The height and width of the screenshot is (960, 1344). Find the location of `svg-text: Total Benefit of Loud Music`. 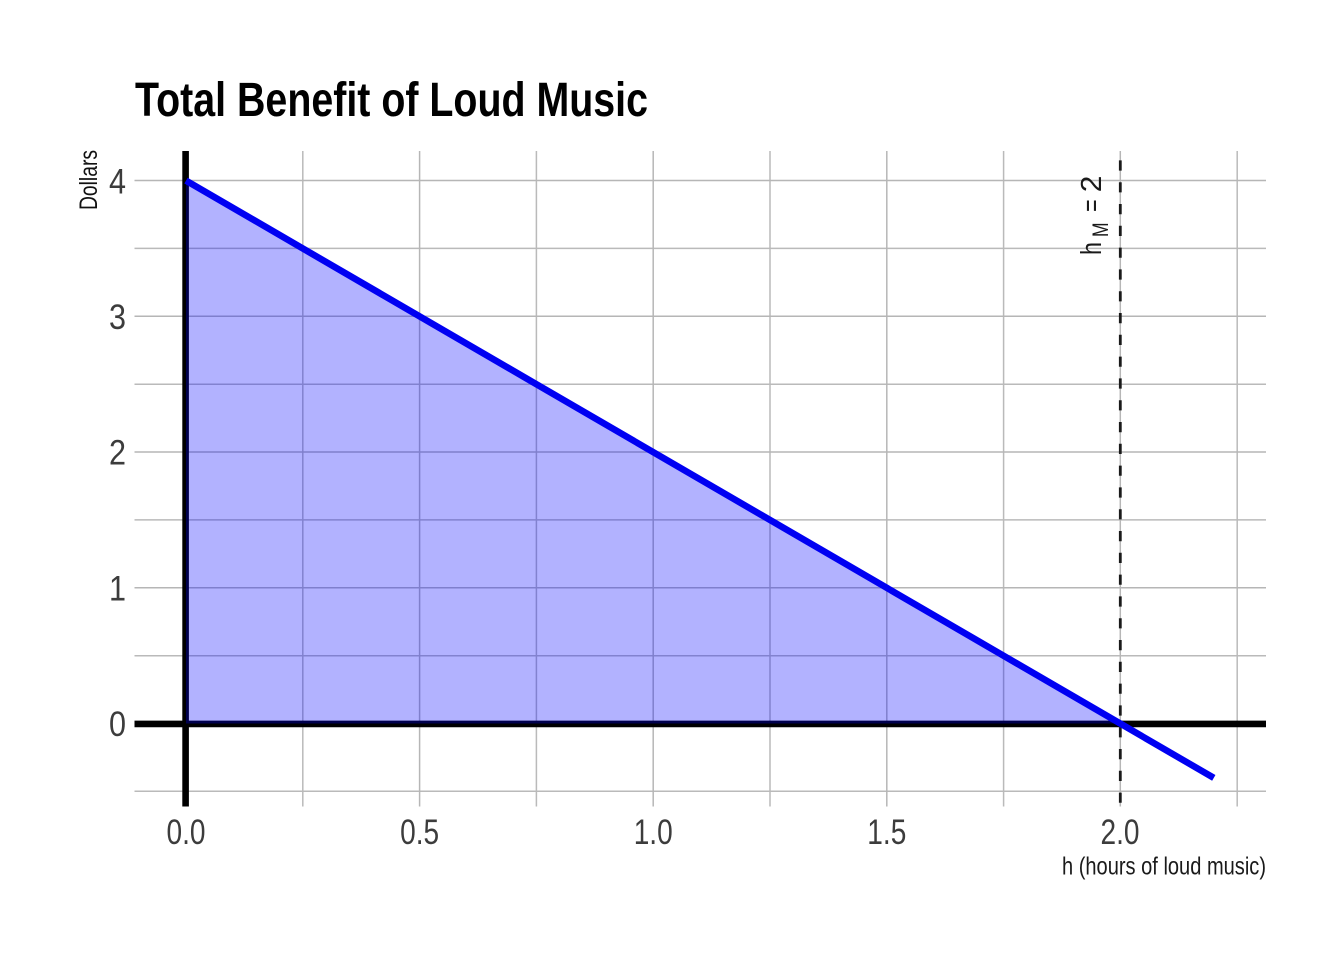

svg-text: Total Benefit of Loud Music is located at coordinates (391, 100).